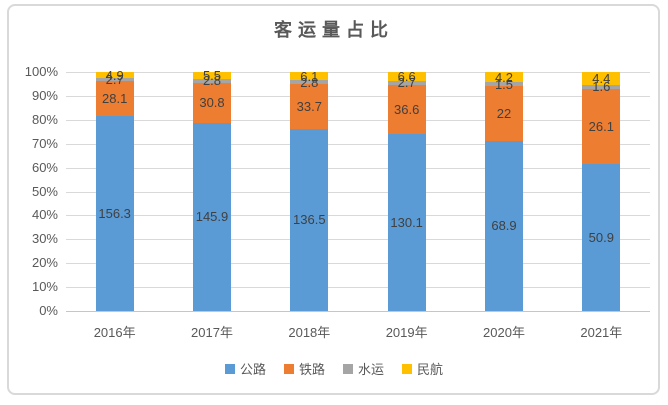 This screenshot has height=405, width=668. I want to click on x-axis-line, so click(358, 311).